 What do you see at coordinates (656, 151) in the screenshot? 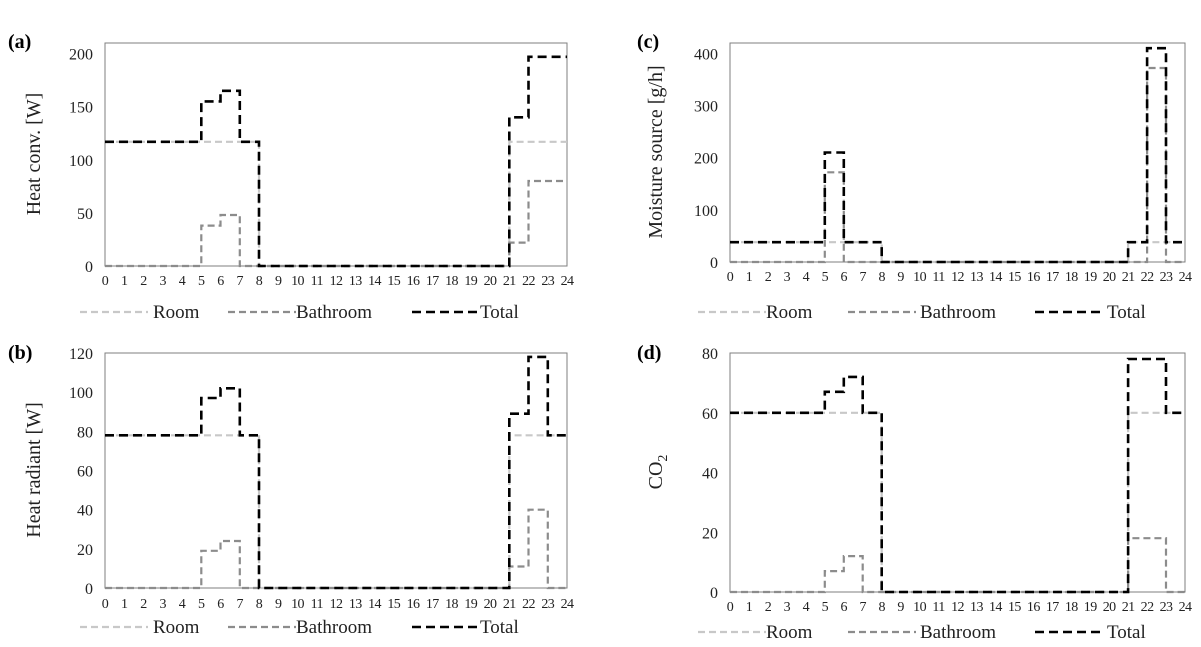
I see `y-axis-label: Moisture source [g/h]` at bounding box center [656, 151].